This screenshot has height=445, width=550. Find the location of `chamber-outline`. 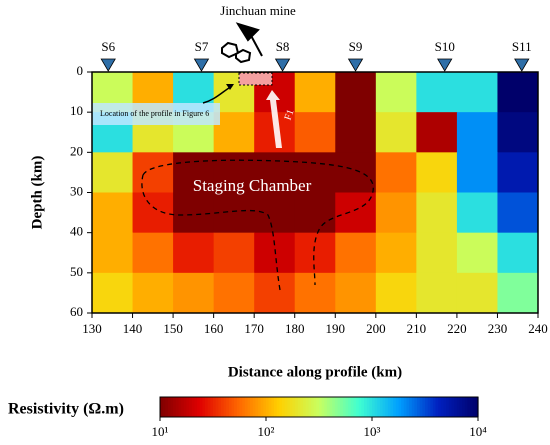

chamber-outline is located at coordinates (257, 225).